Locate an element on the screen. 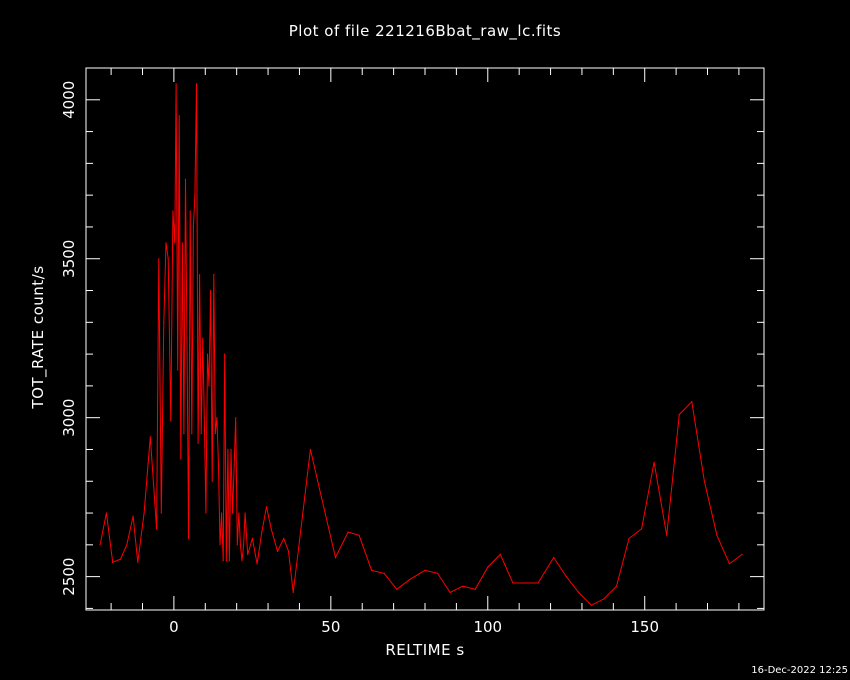 The image size is (850, 680). y-axis-label: TOT_RATE count/s is located at coordinates (38, 337).